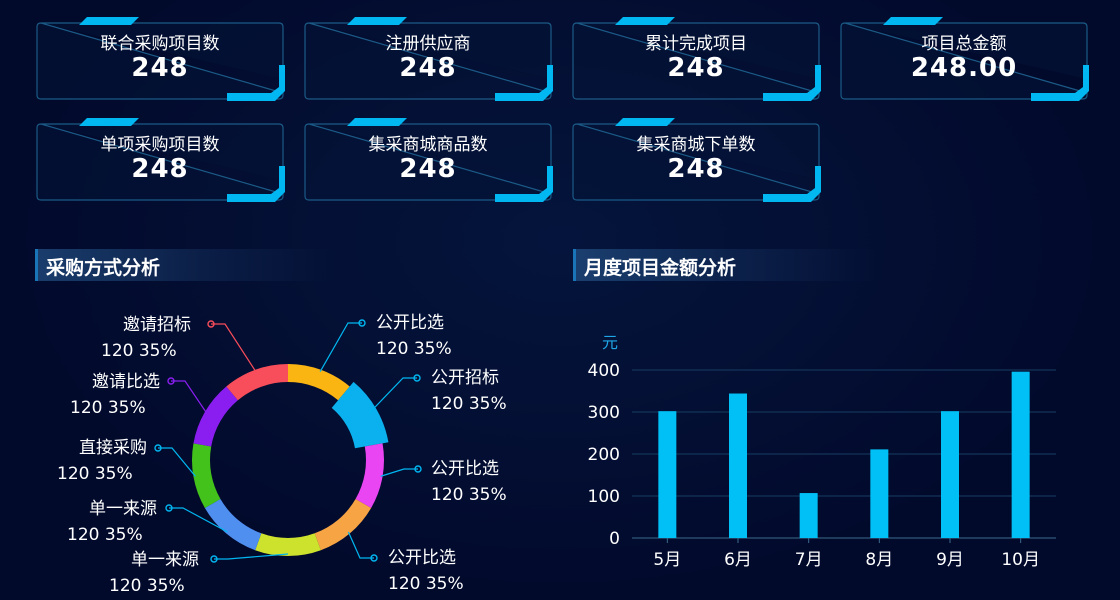 This screenshot has width=1120, height=600. What do you see at coordinates (103, 268) in the screenshot?
I see `section-title-text: 采购方式分析` at bounding box center [103, 268].